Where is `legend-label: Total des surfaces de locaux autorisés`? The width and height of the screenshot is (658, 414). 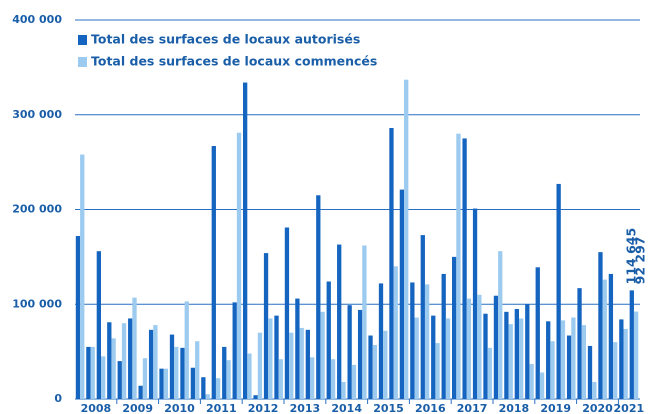
legend-label: Total des surfaces de locaux autorisés is located at coordinates (225, 39).